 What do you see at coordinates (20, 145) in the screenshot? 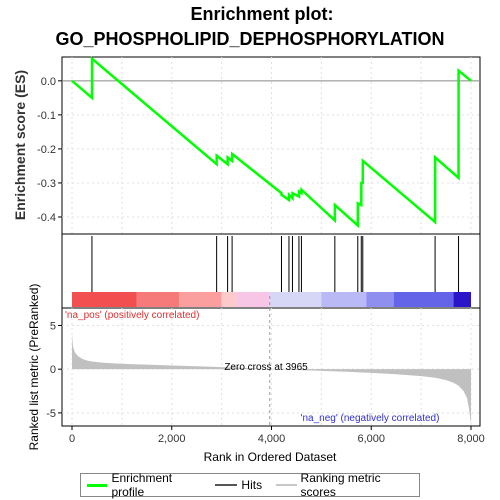
I see `es-y-axis-label: Enrichment score (ES)` at bounding box center [20, 145].